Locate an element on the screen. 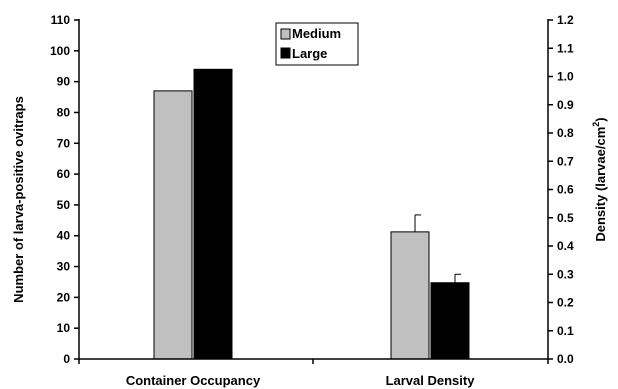 Image resolution: width=618 pixels, height=389 pixels. right-tick-label: 0.5 is located at coordinates (565, 218).